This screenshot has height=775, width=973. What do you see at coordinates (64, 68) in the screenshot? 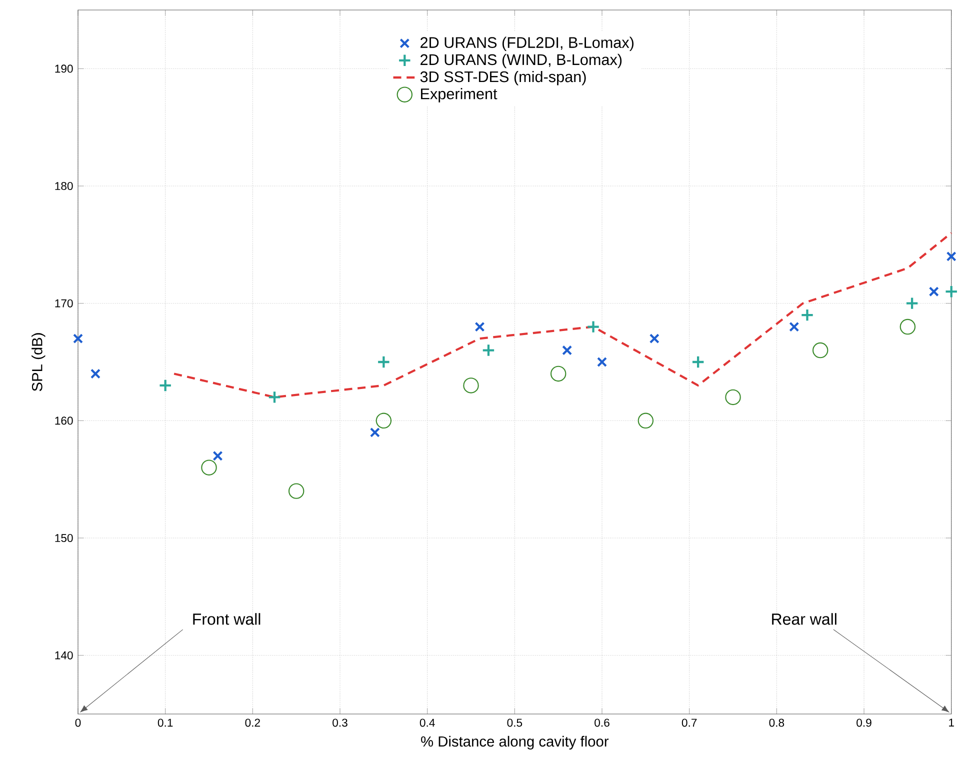
I see `y-tick-label: 190` at bounding box center [64, 68].